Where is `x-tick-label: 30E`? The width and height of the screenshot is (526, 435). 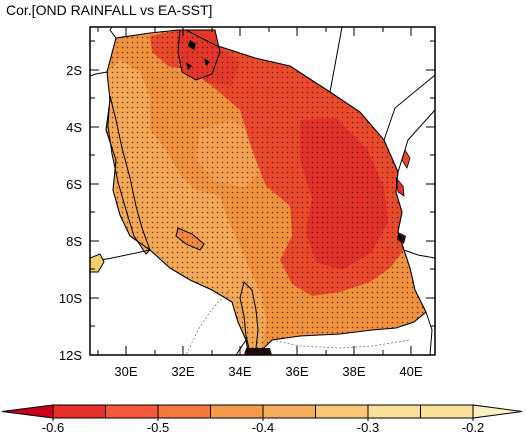 x-tick-label: 30E is located at coordinates (125, 371).